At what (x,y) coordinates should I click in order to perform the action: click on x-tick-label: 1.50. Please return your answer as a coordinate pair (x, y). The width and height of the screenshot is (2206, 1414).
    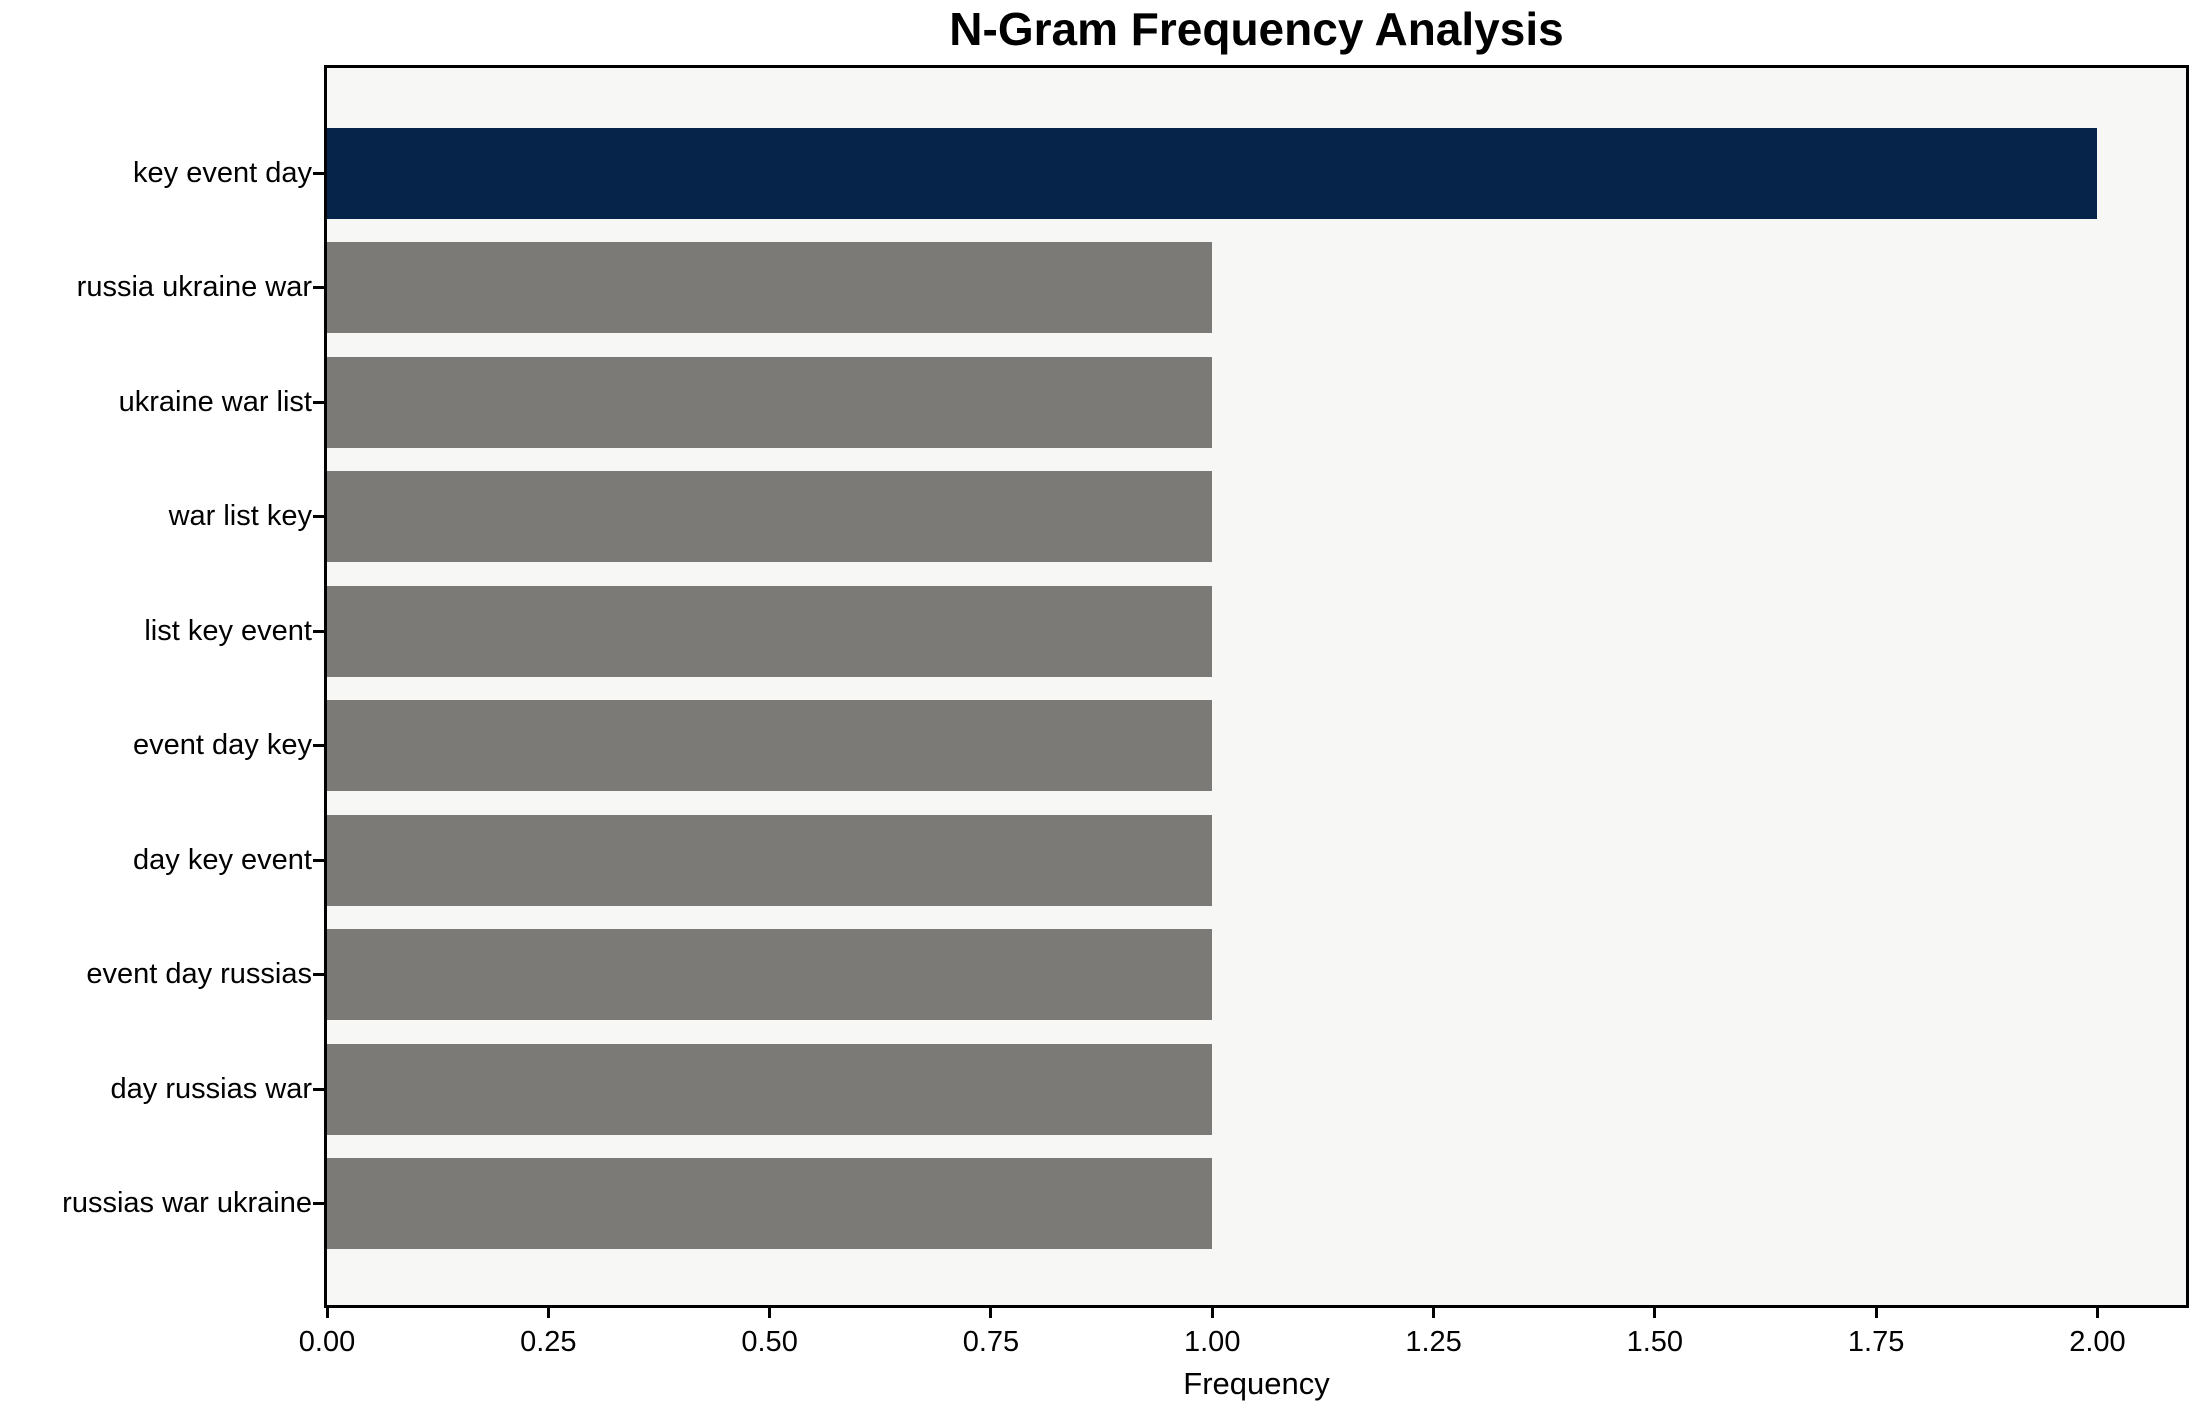
    Looking at the image, I should click on (1655, 1342).